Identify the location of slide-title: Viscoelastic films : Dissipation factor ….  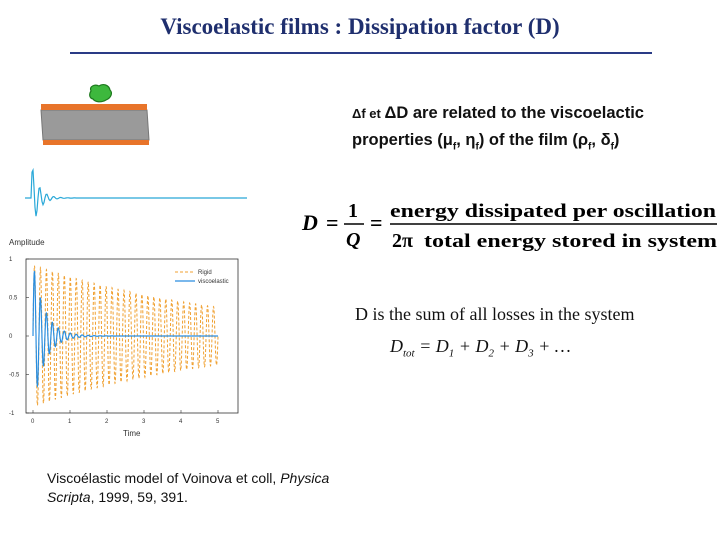
(360, 26).